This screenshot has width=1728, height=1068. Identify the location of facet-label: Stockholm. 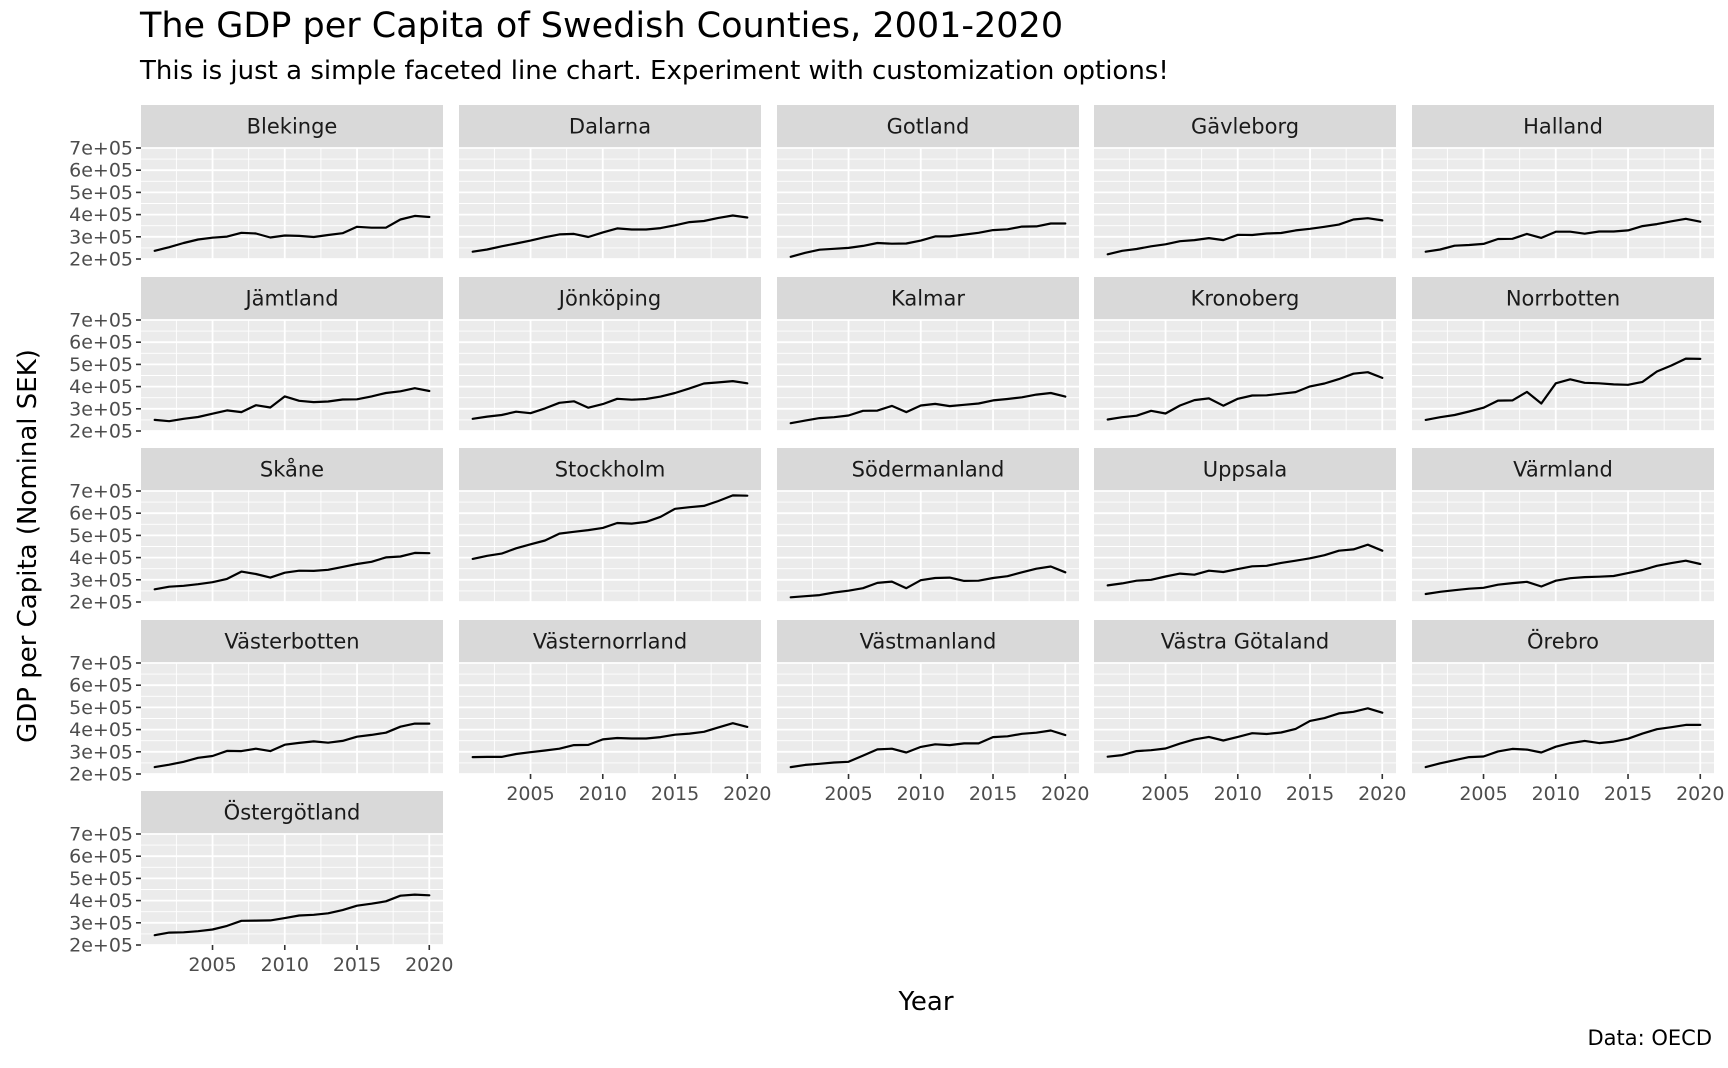
(610, 470).